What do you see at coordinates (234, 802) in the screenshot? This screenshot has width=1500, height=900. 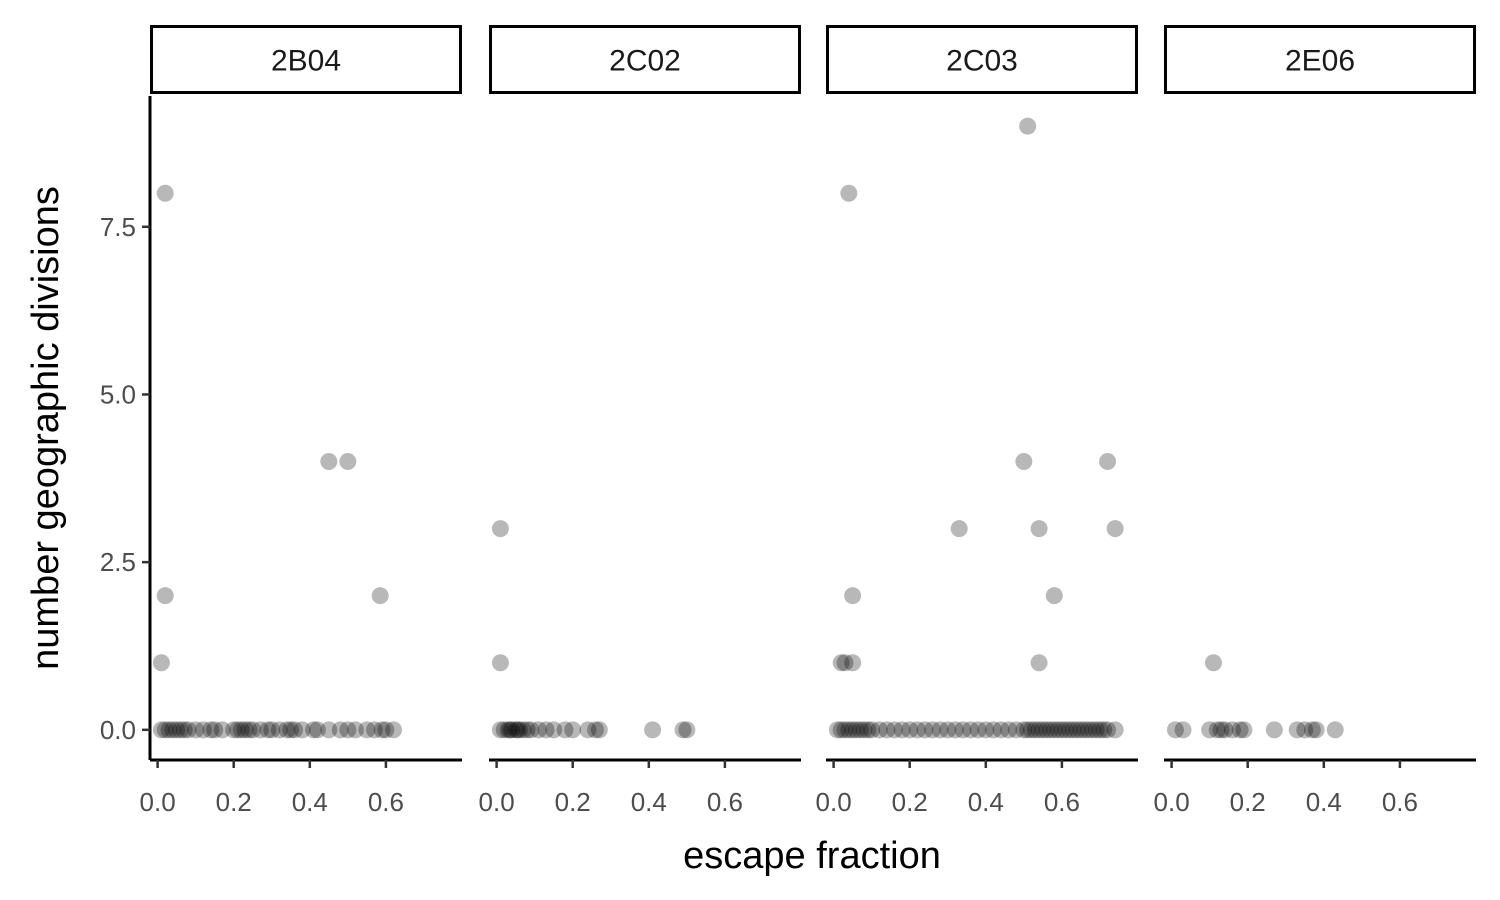 I see `x-tick-label: 0.2` at bounding box center [234, 802].